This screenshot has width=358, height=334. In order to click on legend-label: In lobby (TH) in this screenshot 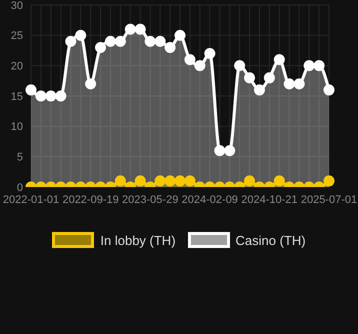, I will do `click(138, 240)`.